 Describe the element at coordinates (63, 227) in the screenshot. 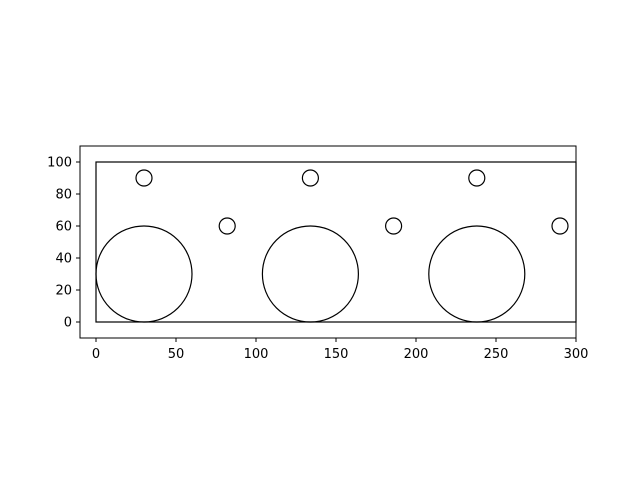

I see `y-tick-label: 60` at that location.